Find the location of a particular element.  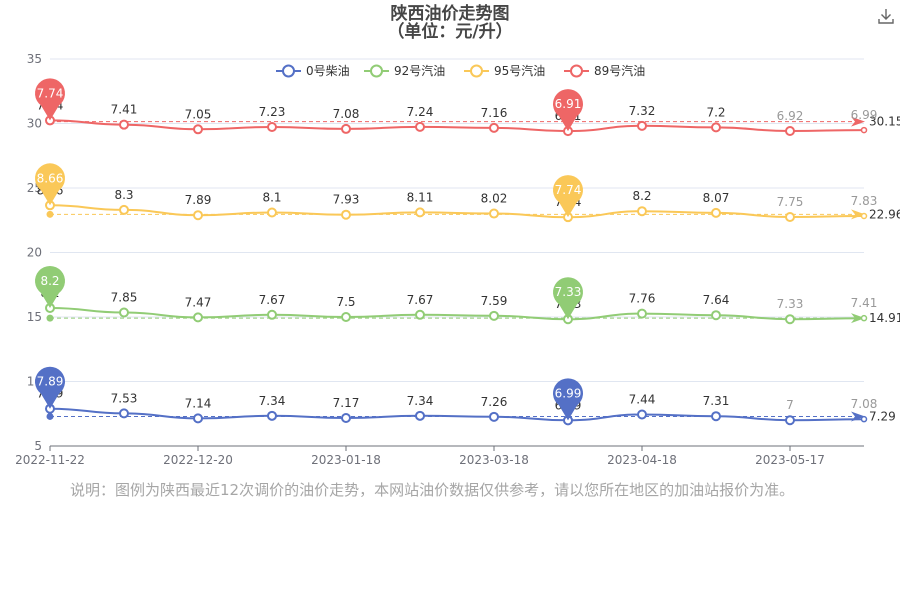

data-label: 7.31 is located at coordinates (716, 401).